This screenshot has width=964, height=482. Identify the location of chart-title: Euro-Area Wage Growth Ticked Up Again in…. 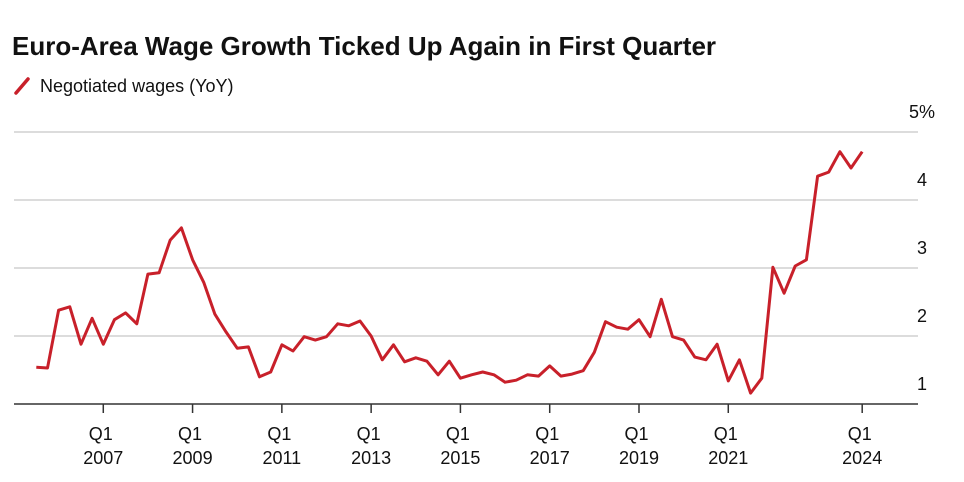
(364, 46).